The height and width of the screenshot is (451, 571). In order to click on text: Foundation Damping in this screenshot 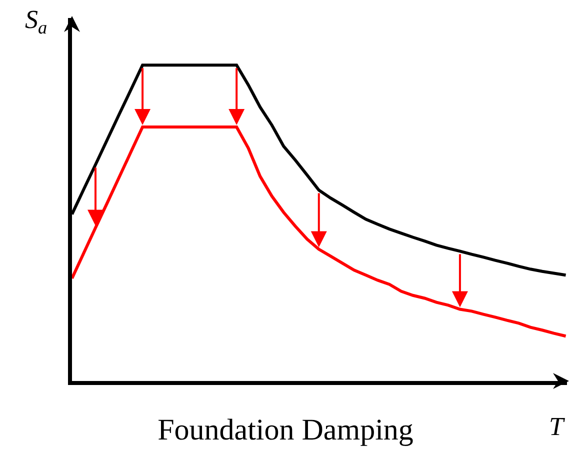, I will do `click(286, 430)`.